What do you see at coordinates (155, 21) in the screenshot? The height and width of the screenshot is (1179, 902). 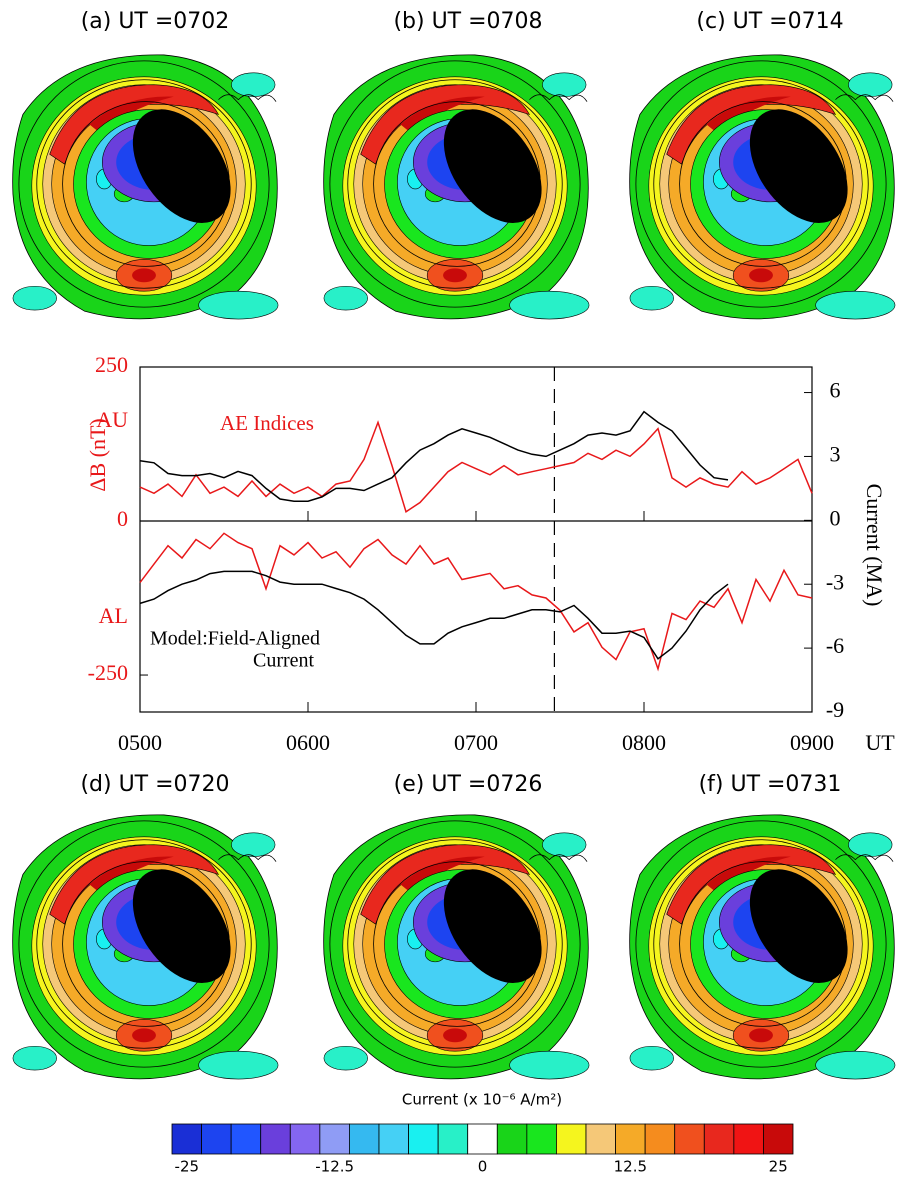 I see `map-title: (a) UT =0702` at bounding box center [155, 21].